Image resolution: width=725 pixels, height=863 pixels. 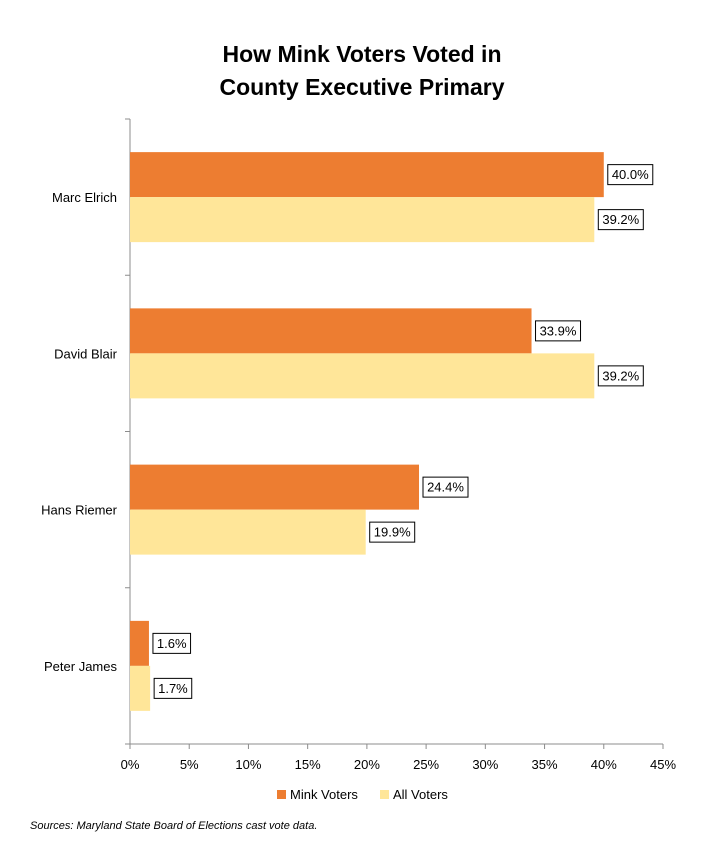 I want to click on data-label: 19.9%, so click(x=392, y=532).